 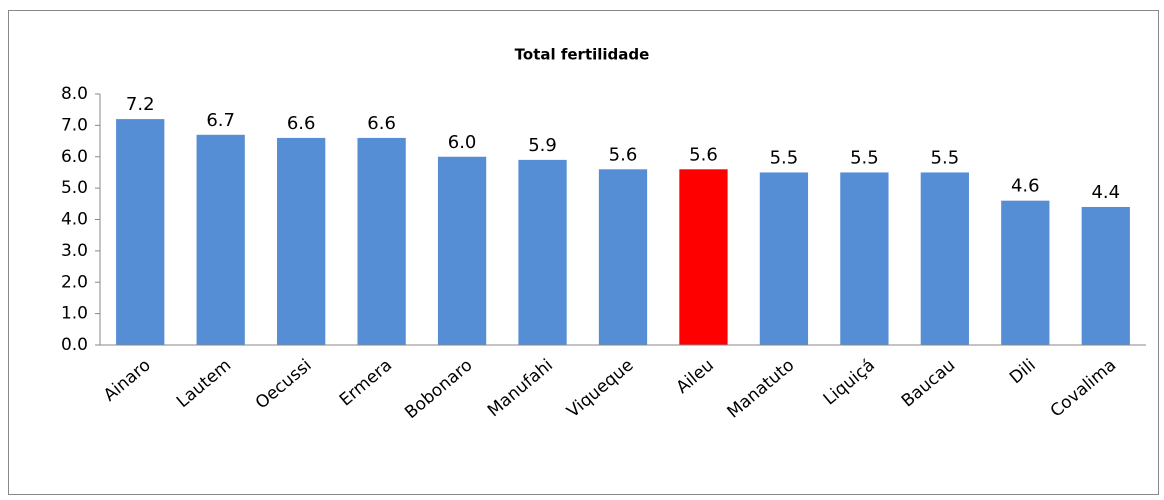 I want to click on y-tick-label: 2.0, so click(x=74, y=282).